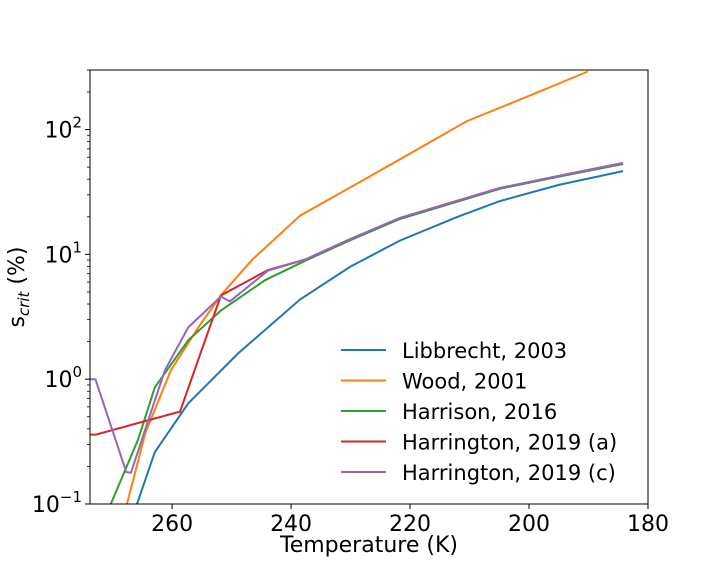 The height and width of the screenshot is (580, 720). I want to click on y-tick-label: 10⁰, so click(63, 378).